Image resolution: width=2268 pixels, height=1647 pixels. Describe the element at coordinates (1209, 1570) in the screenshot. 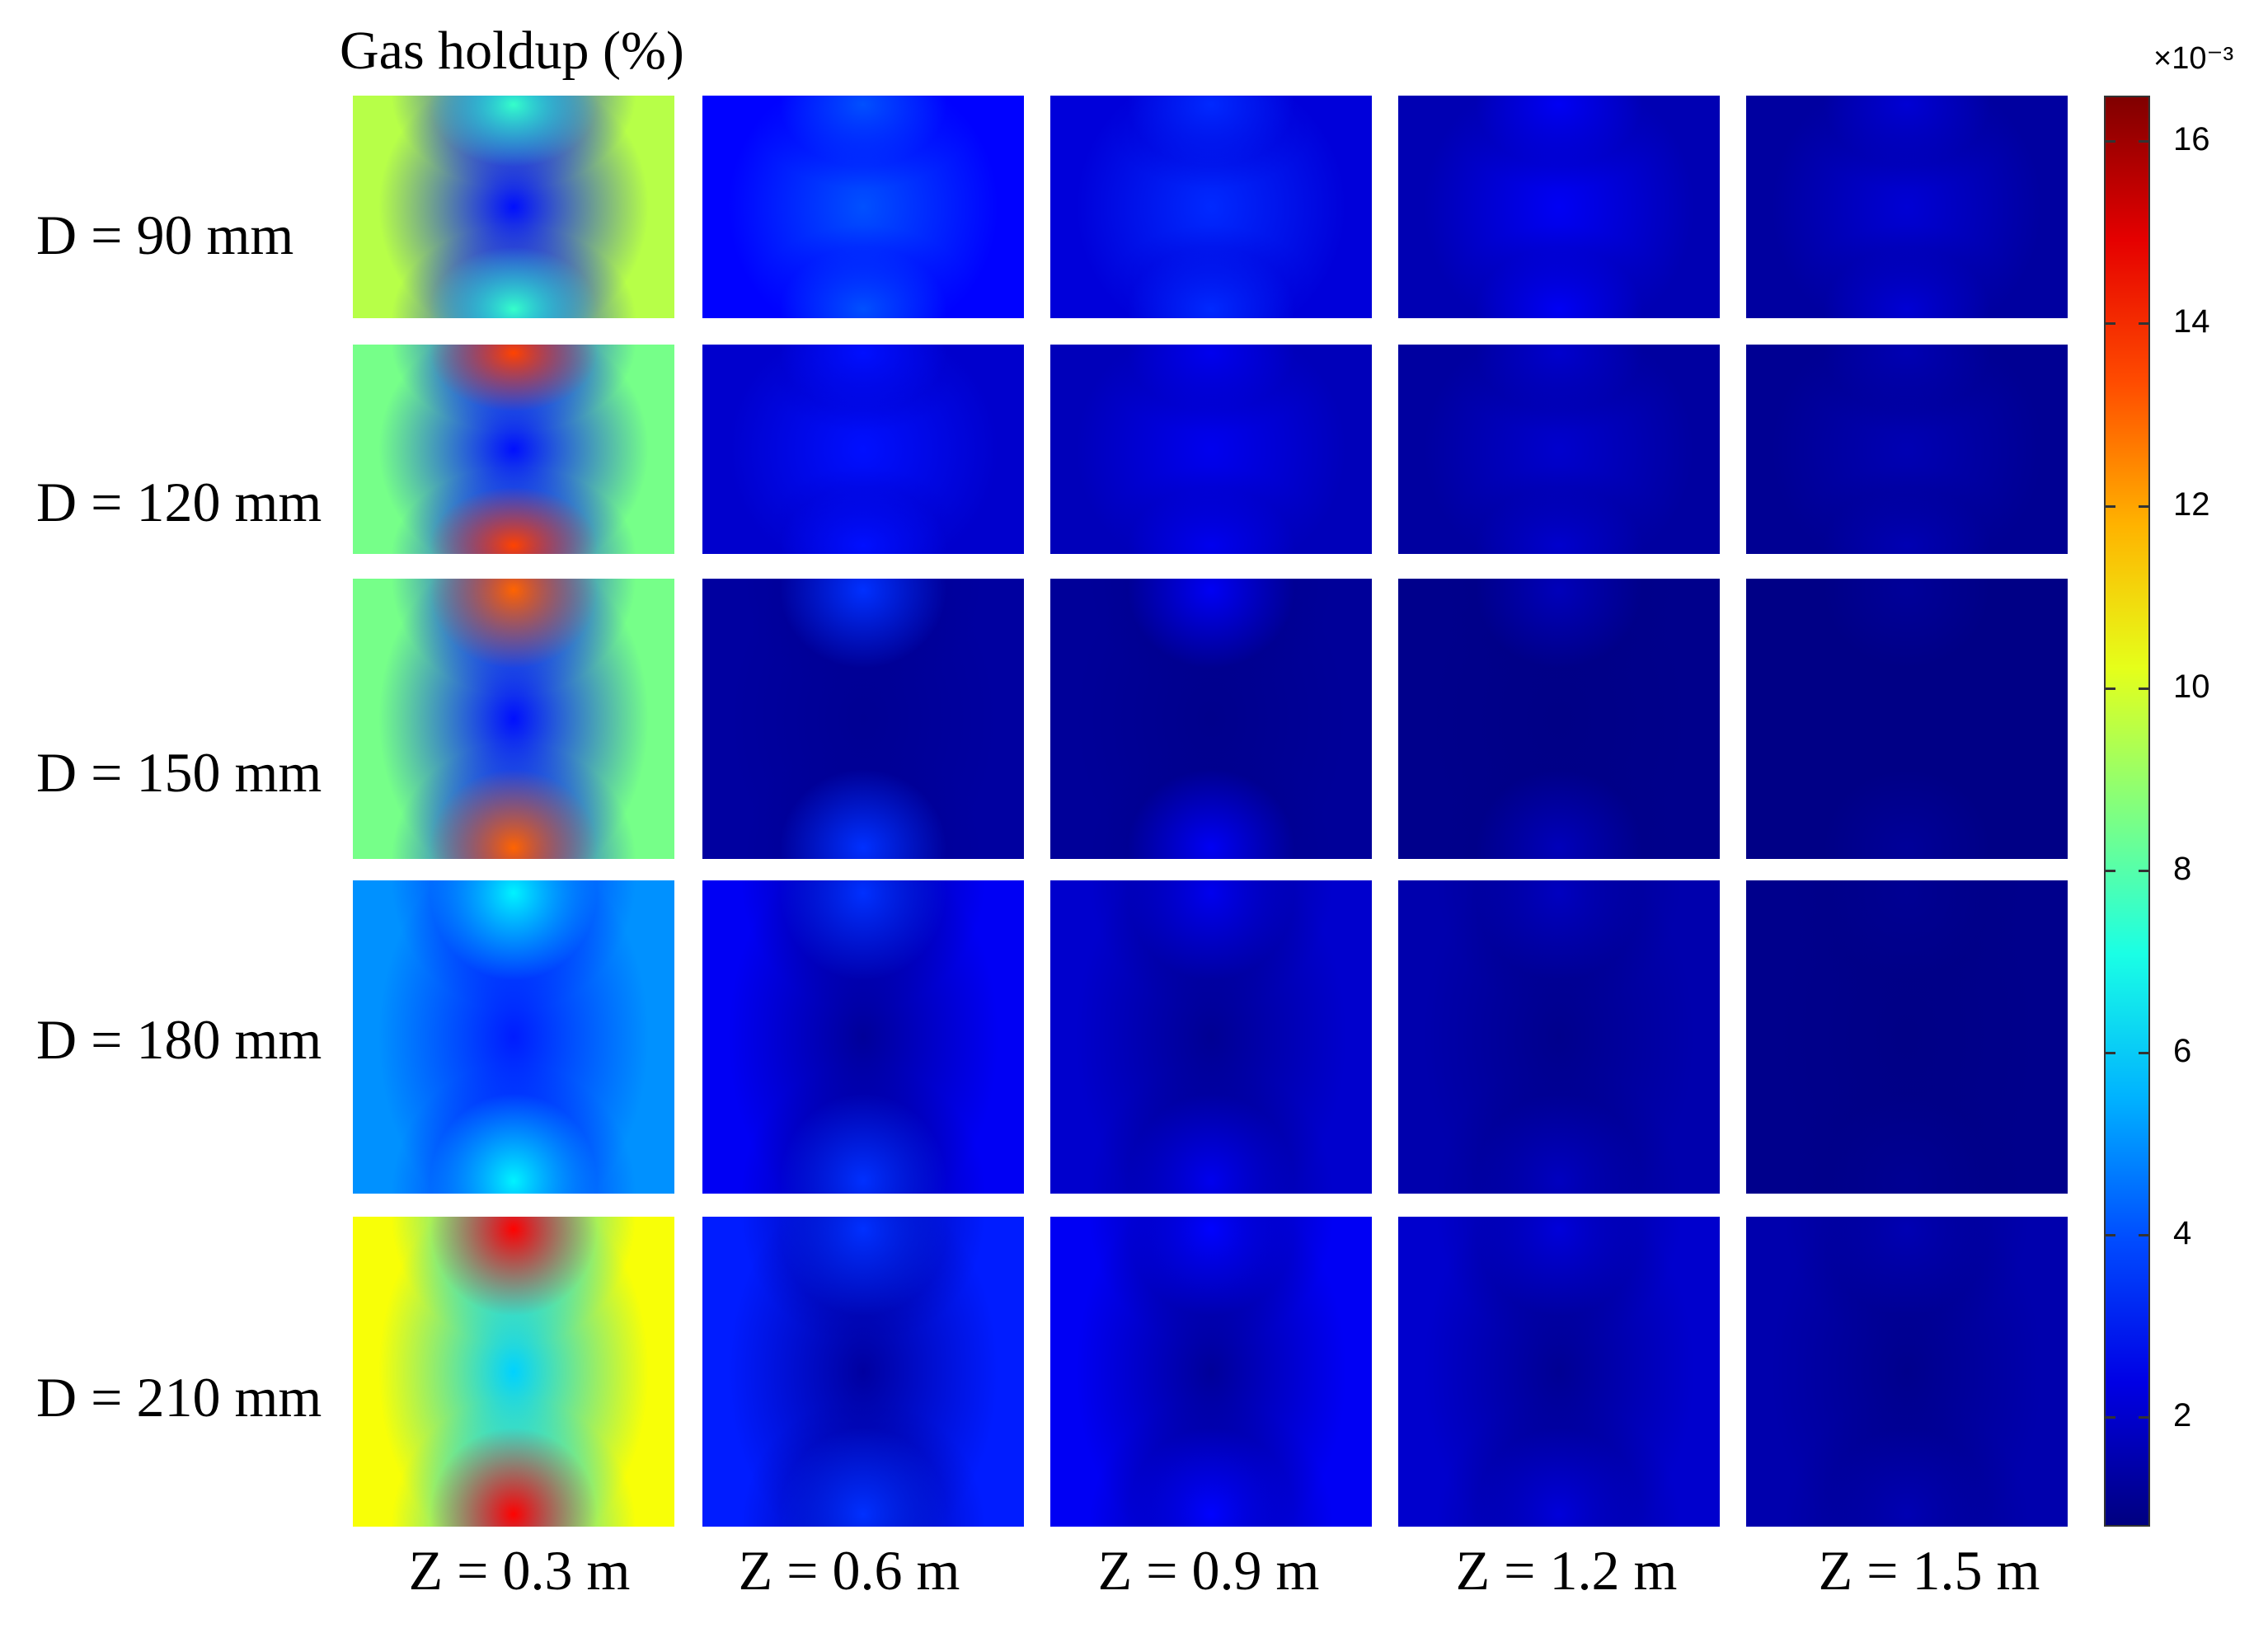

I see `col-label-z09: Z = 0.9 m` at that location.